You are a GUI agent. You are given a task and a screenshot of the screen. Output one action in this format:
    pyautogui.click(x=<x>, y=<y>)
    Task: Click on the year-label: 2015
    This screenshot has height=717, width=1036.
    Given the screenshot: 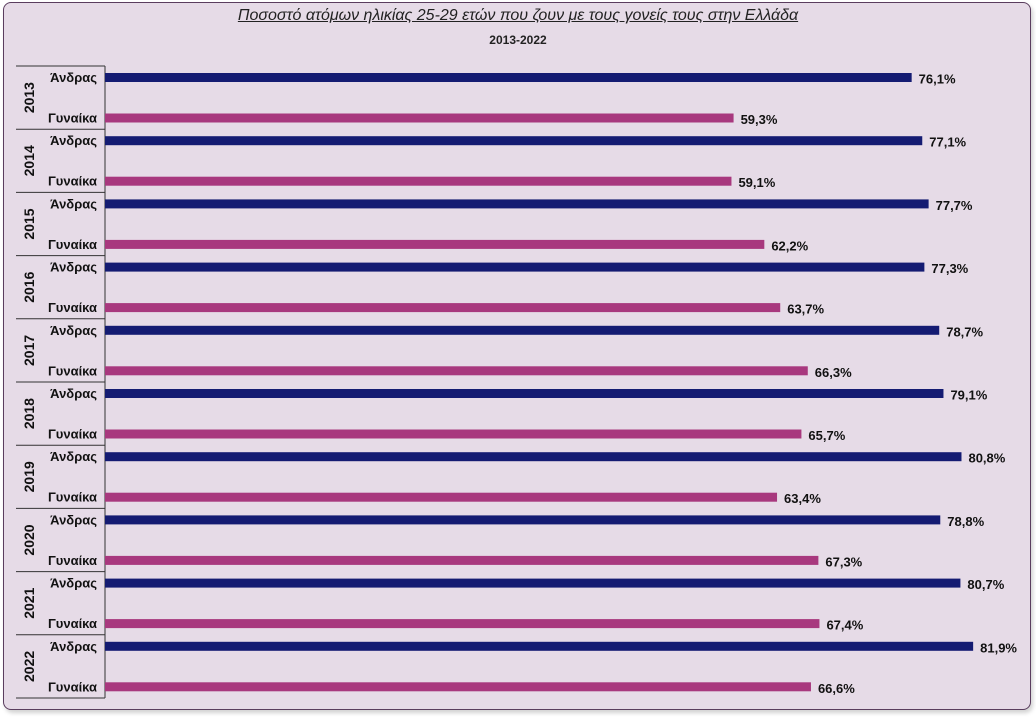 What is the action you would take?
    pyautogui.click(x=29, y=223)
    